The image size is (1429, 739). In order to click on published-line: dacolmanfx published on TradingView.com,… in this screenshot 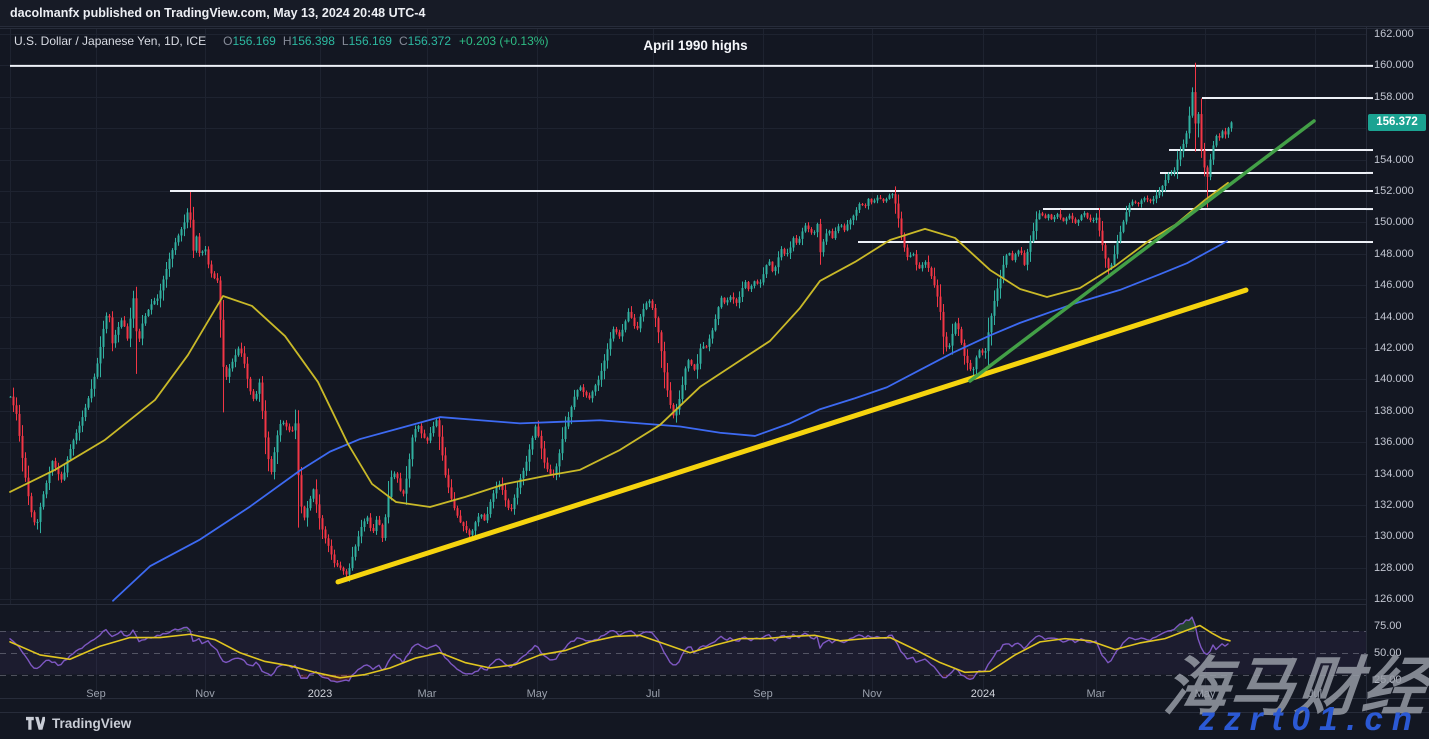, I will do `click(218, 13)`.